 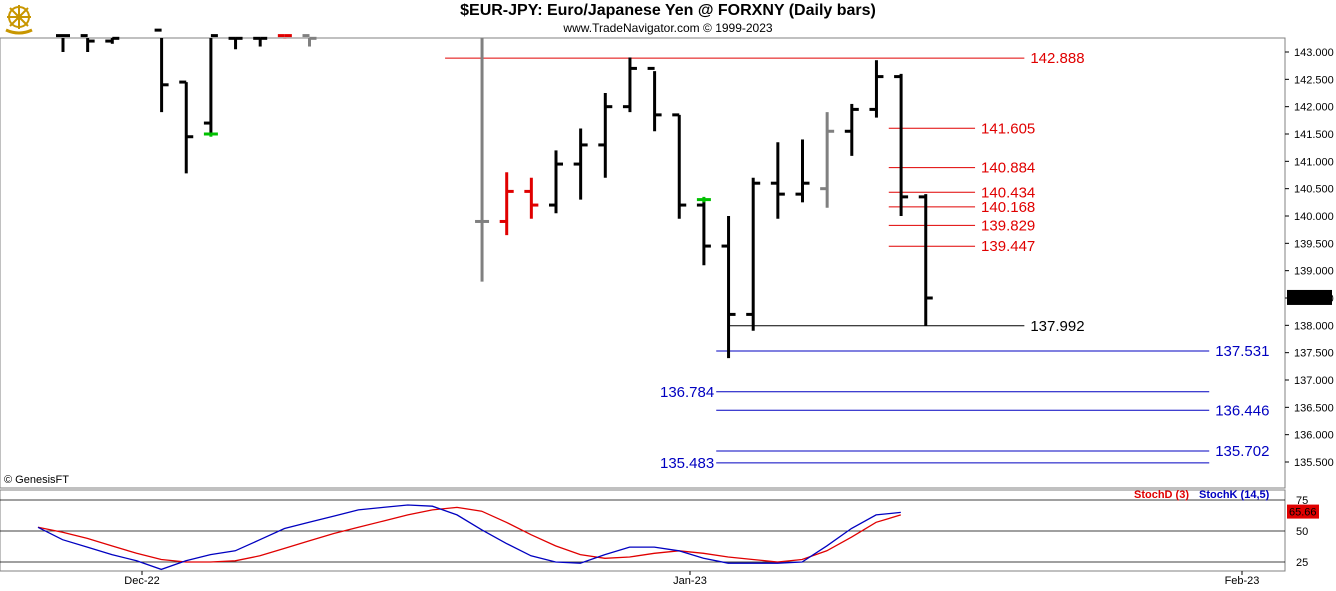 What do you see at coordinates (690, 581) in the screenshot?
I see `x-axis-tick-label: Jan-23` at bounding box center [690, 581].